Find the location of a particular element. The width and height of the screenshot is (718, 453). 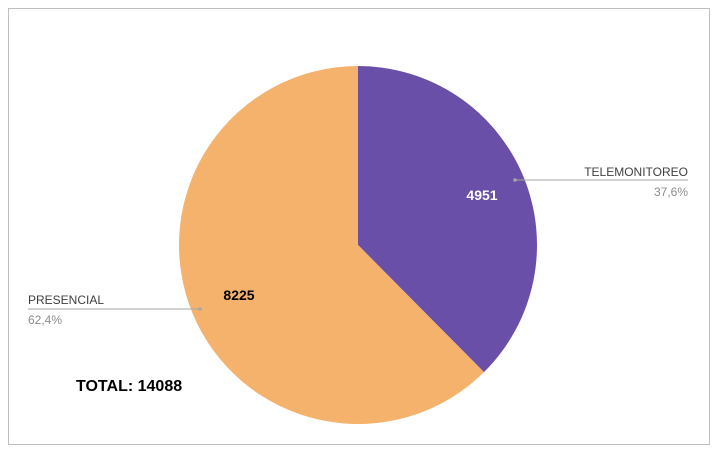

leader-dot-telemonitoreo is located at coordinates (515, 180).